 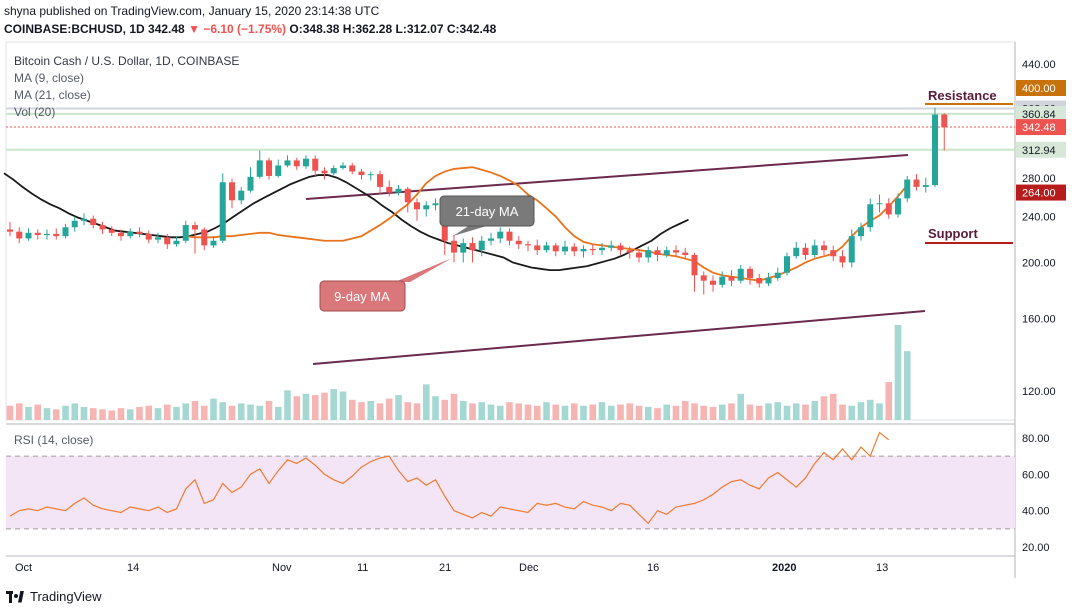 What do you see at coordinates (367, 29) in the screenshot?
I see `high-value: H:362.28` at bounding box center [367, 29].